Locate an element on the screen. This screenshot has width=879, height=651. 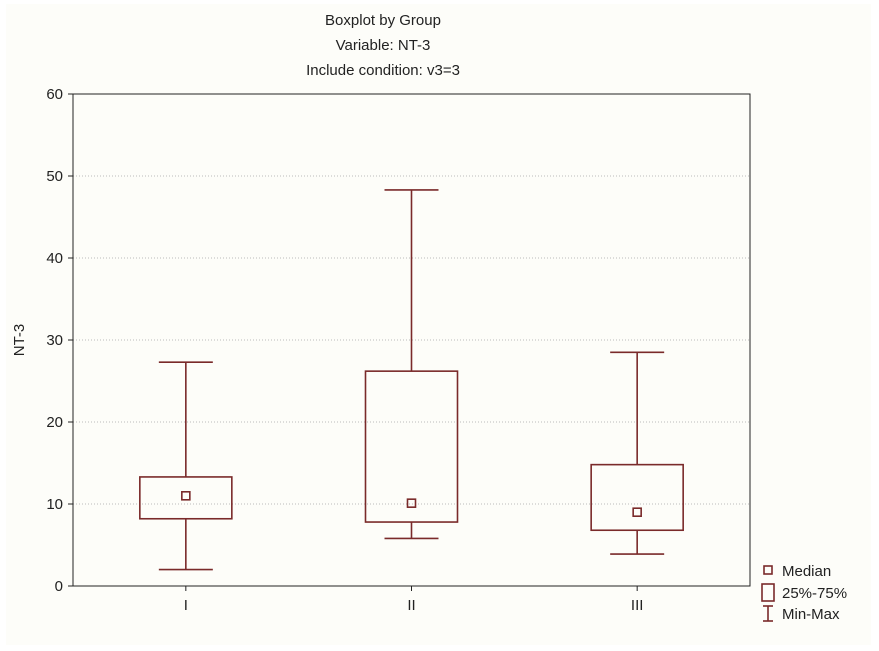
legend-iqr-symbol is located at coordinates (768, 592).